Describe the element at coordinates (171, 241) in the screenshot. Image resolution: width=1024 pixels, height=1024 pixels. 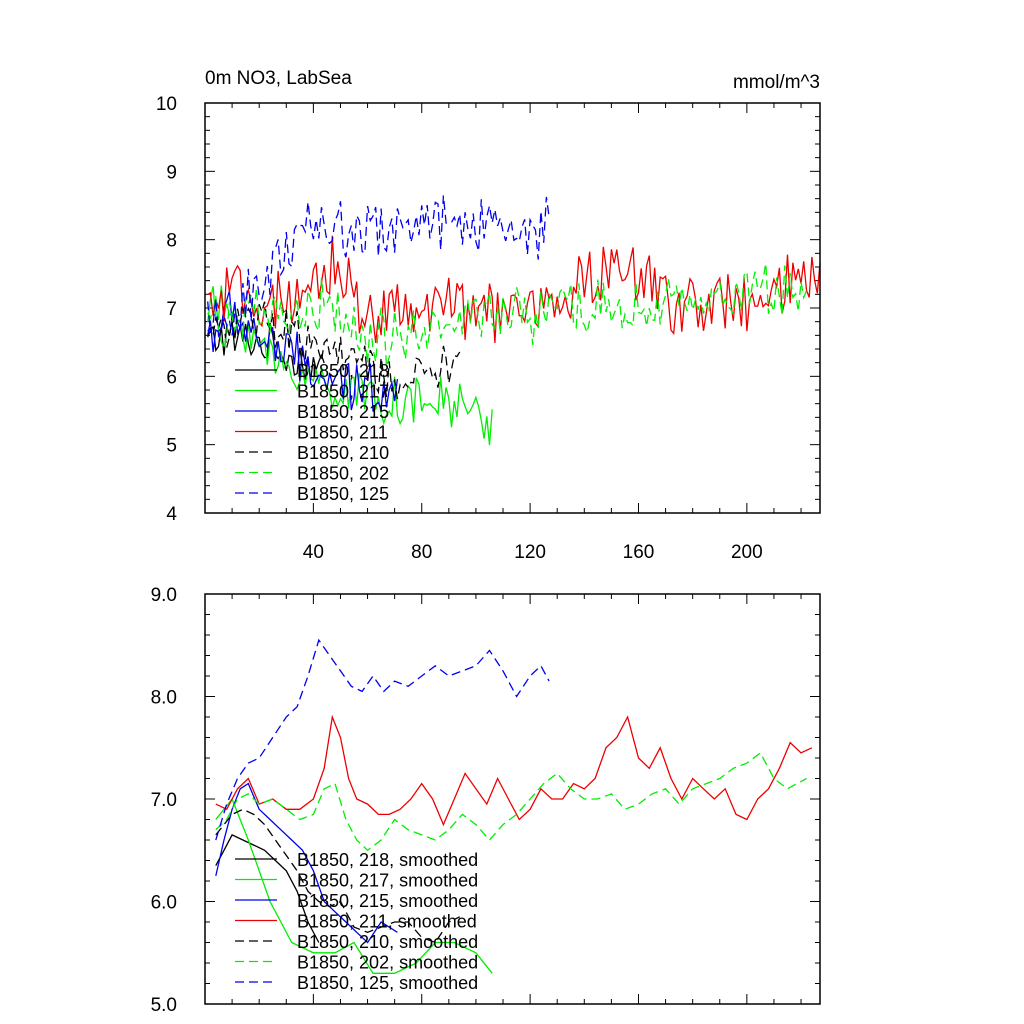
I see `y-tick-label: 8` at that location.